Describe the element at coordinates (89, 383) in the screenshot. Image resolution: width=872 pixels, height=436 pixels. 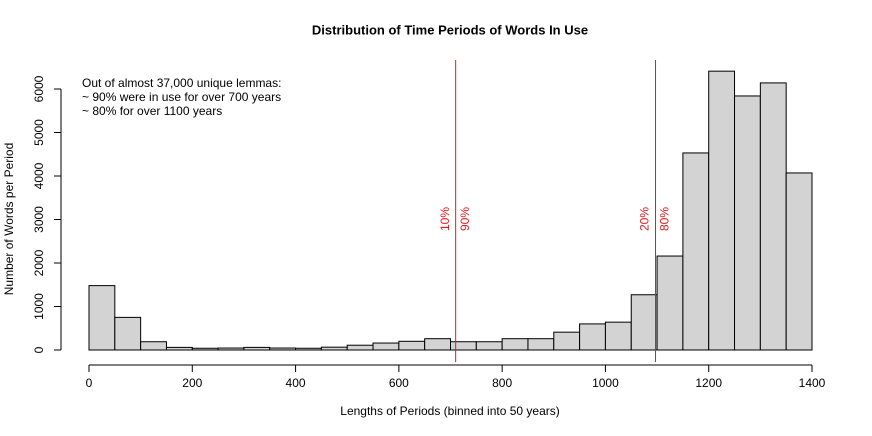
I see `x-tick-label: 0` at that location.